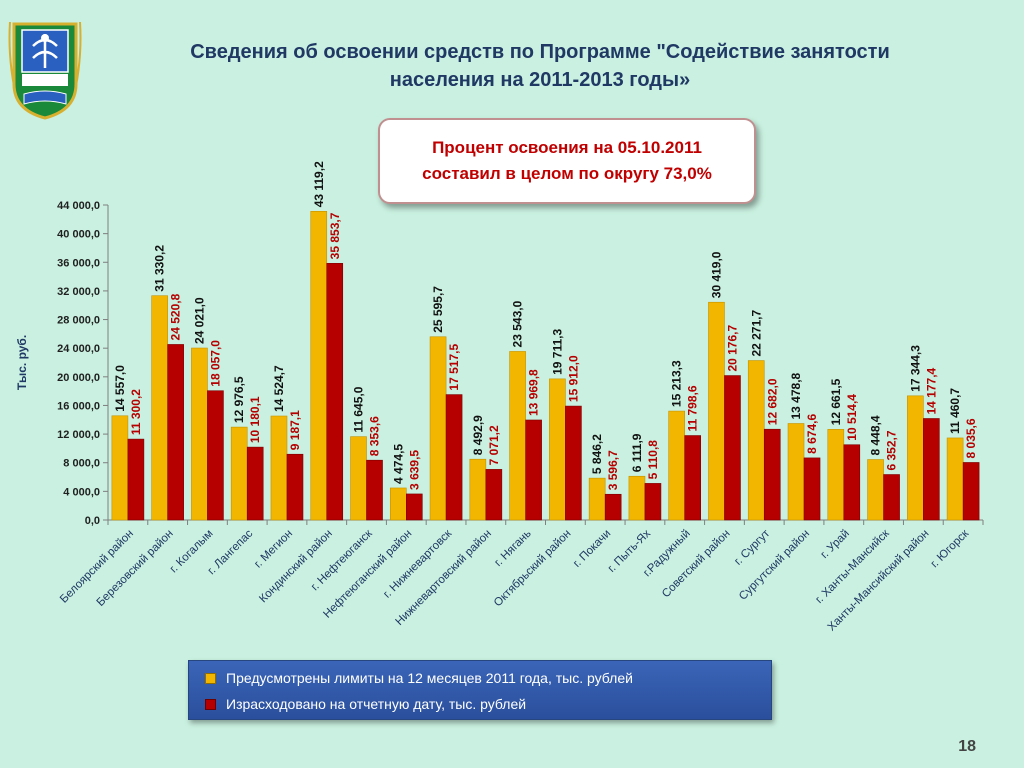 This screenshot has width=1024, height=768. I want to click on data-label-limits: 22 271,7, so click(756, 333).